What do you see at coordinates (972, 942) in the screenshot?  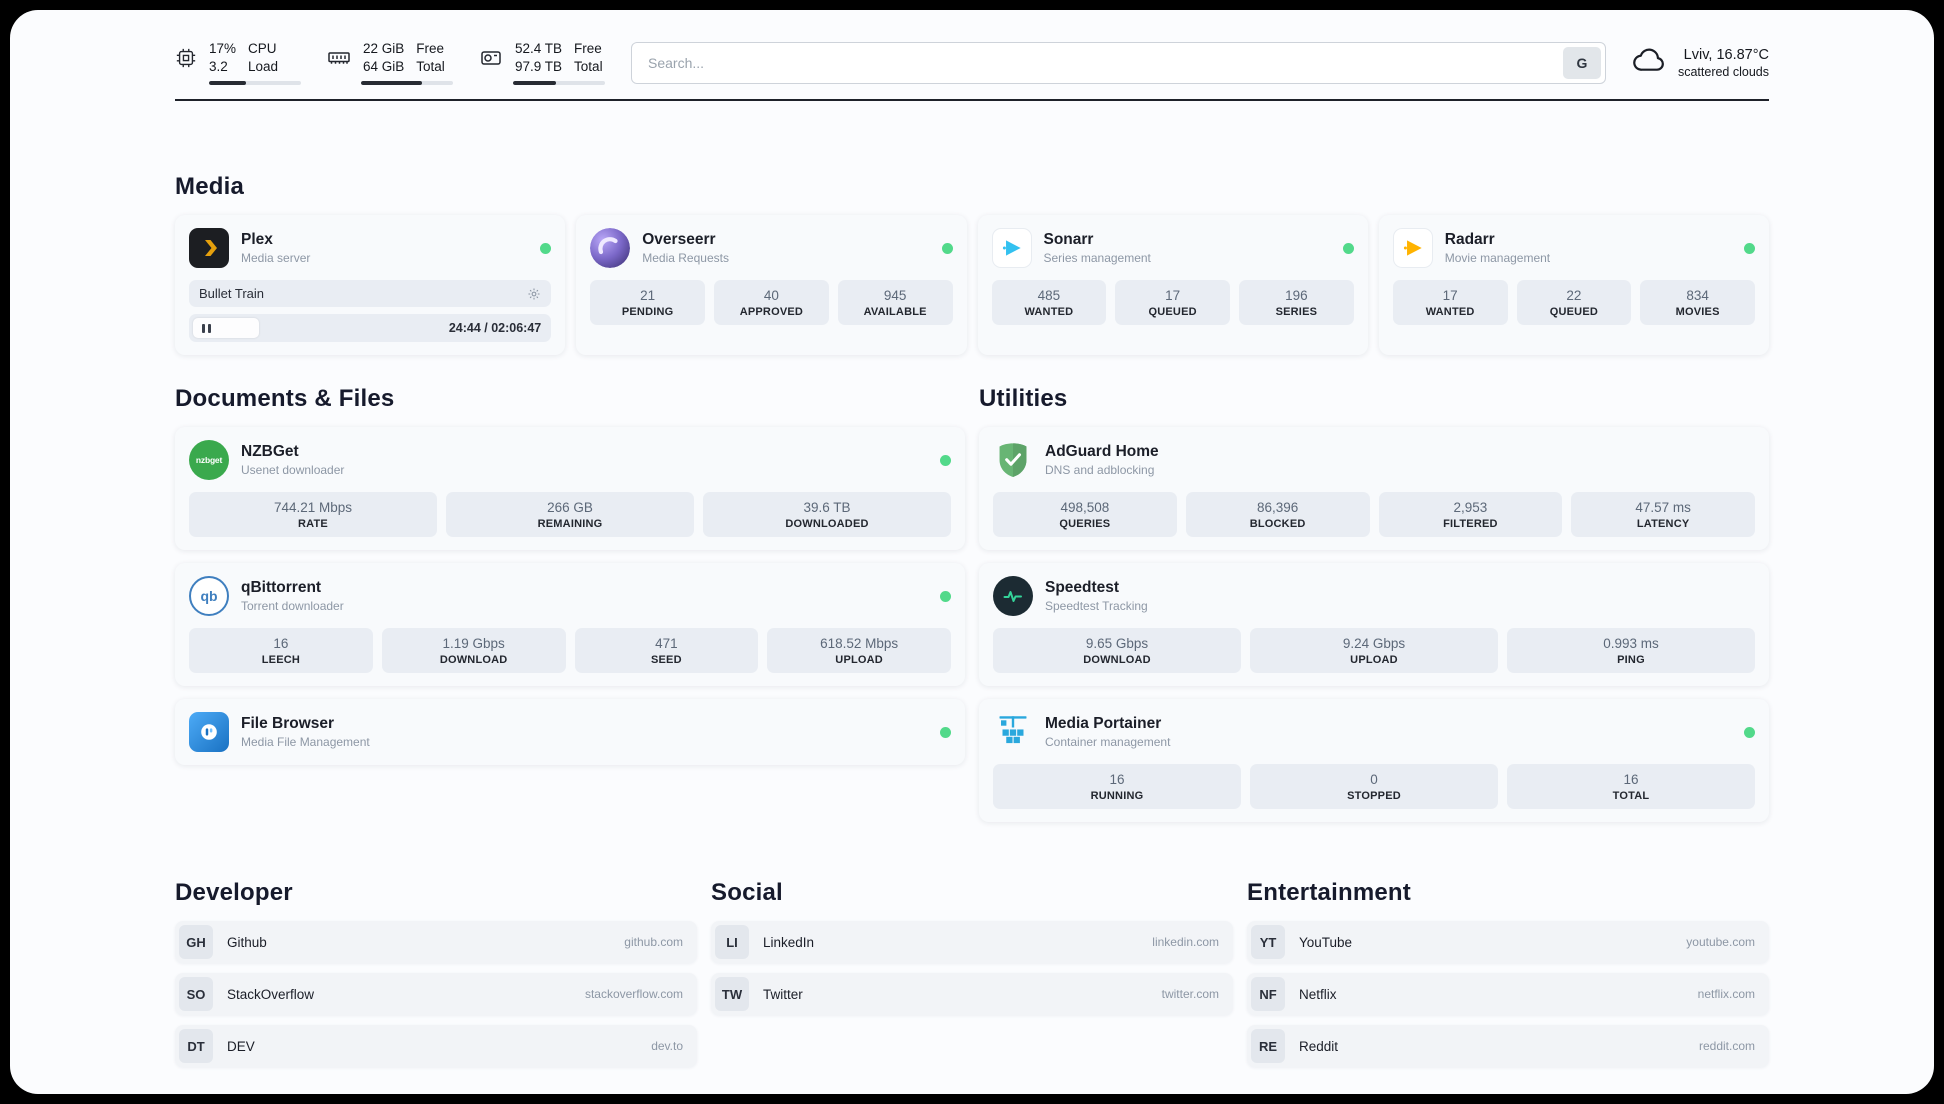 I see `bookmark-linkedin: LI LinkedIn linkedin.com` at bounding box center [972, 942].